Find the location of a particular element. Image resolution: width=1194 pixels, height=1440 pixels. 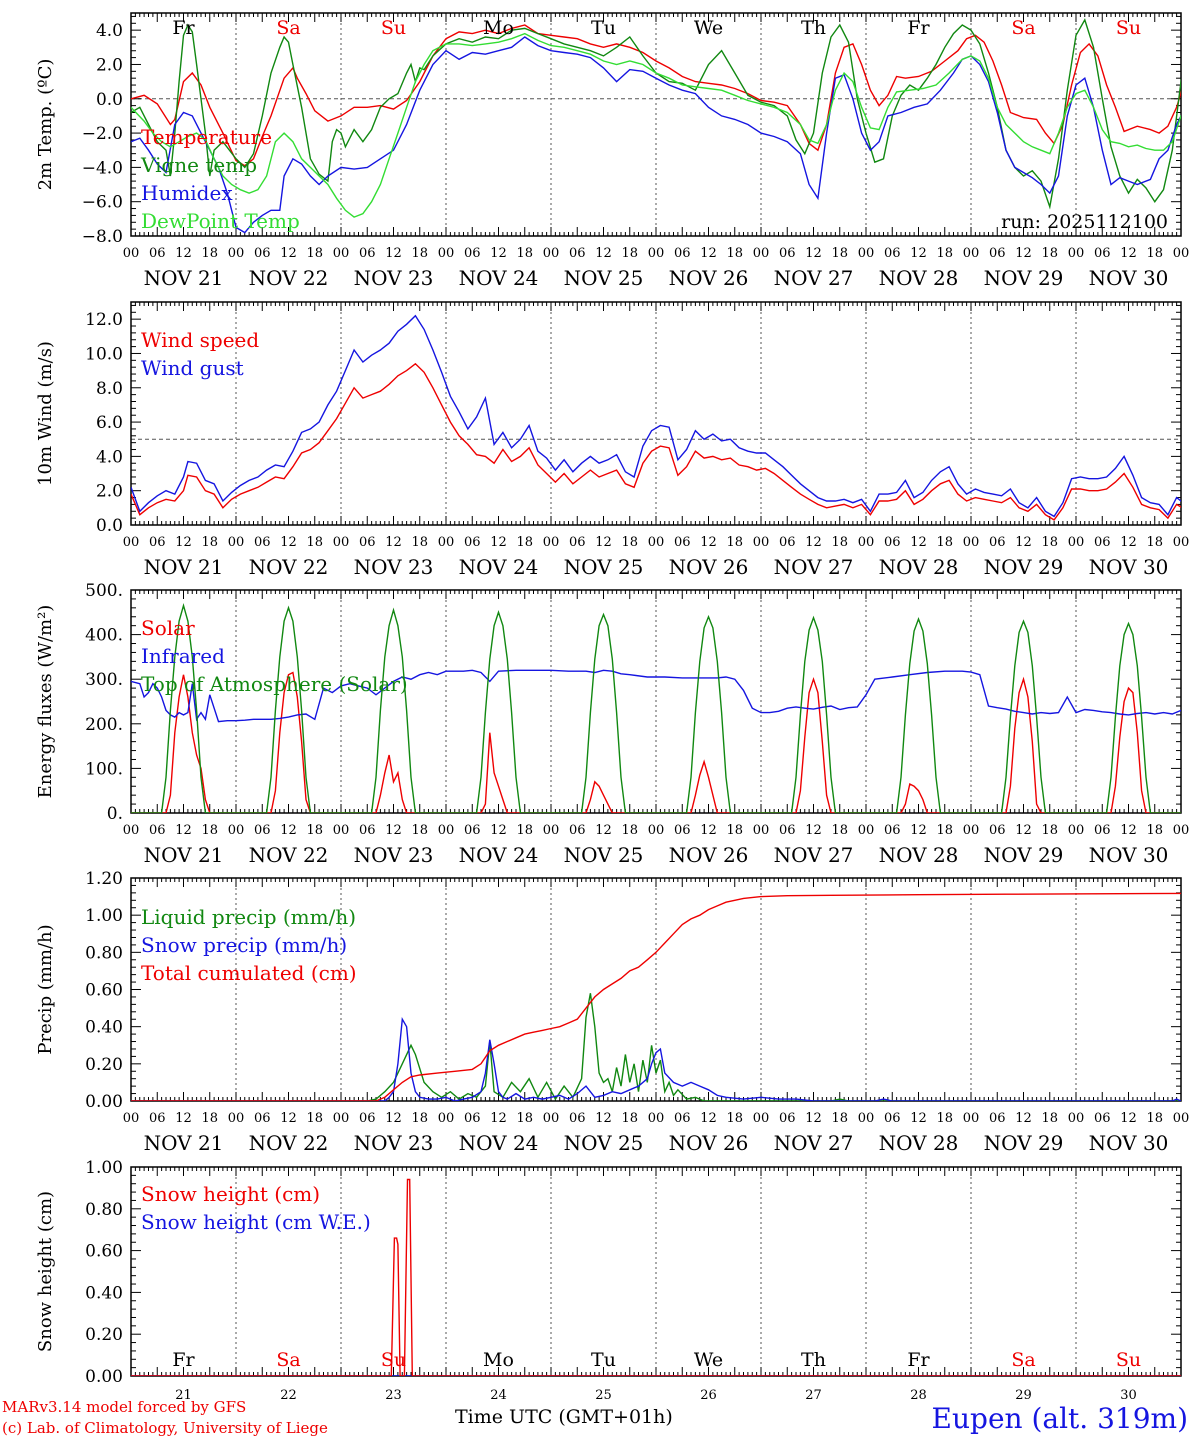

date-label: NOV 29 is located at coordinates (1024, 1143).